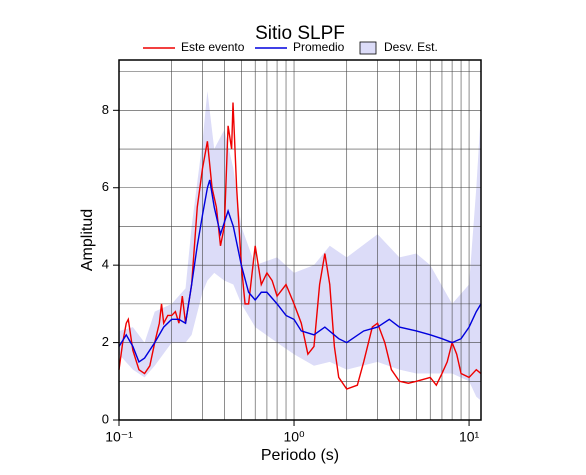  I want to click on chart-title: Sitio SLPF, so click(300, 33).